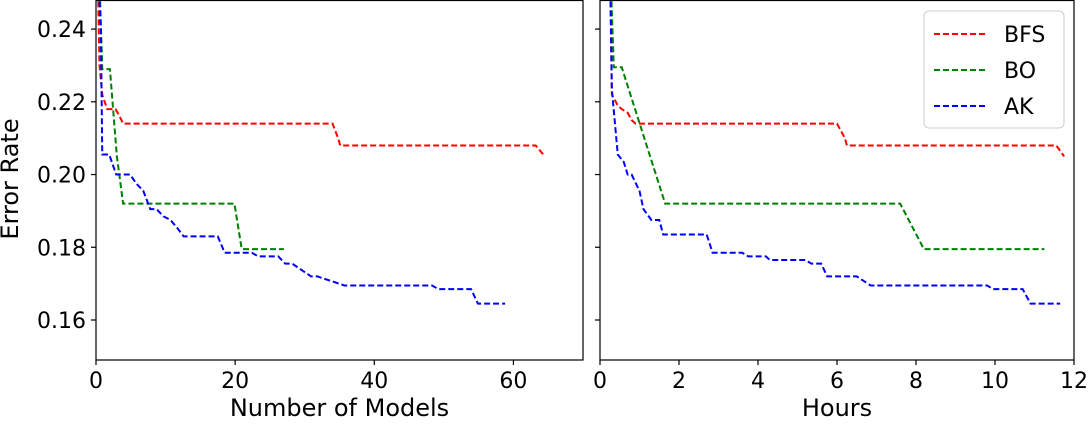  I want to click on x-tick-label: 8, so click(916, 381).